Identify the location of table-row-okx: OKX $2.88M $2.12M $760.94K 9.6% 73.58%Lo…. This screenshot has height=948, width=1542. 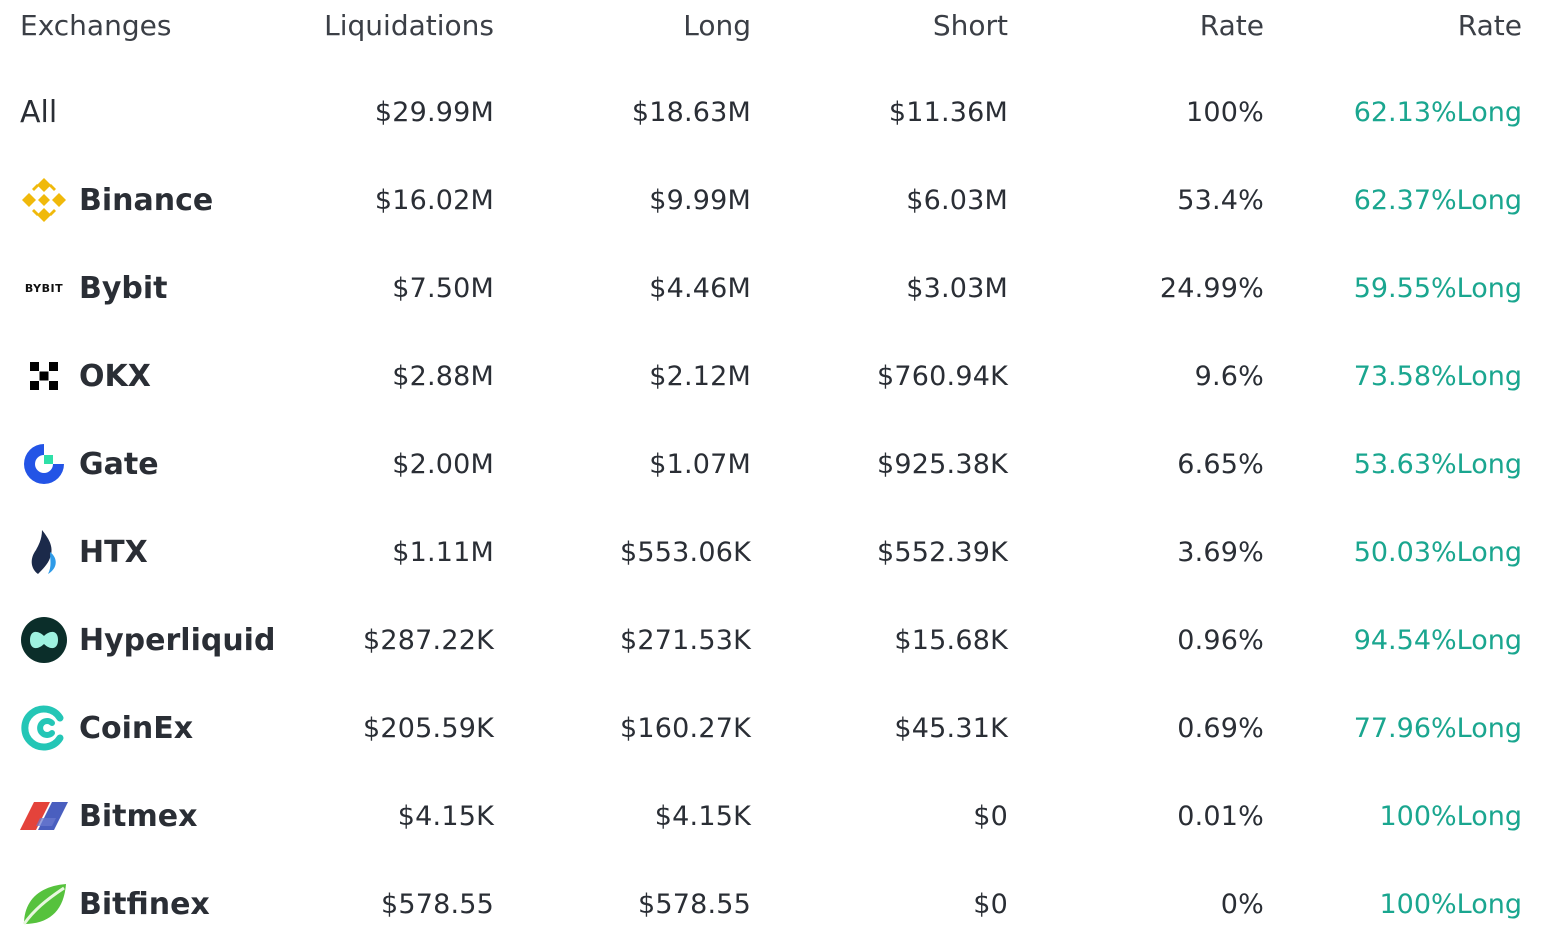
(771, 376).